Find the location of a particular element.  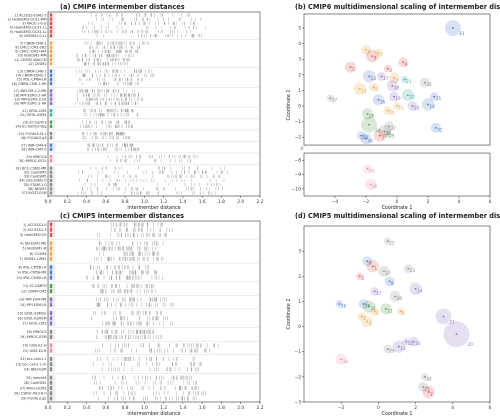

y-tick-label: −2 is located at coordinates (298, 377).